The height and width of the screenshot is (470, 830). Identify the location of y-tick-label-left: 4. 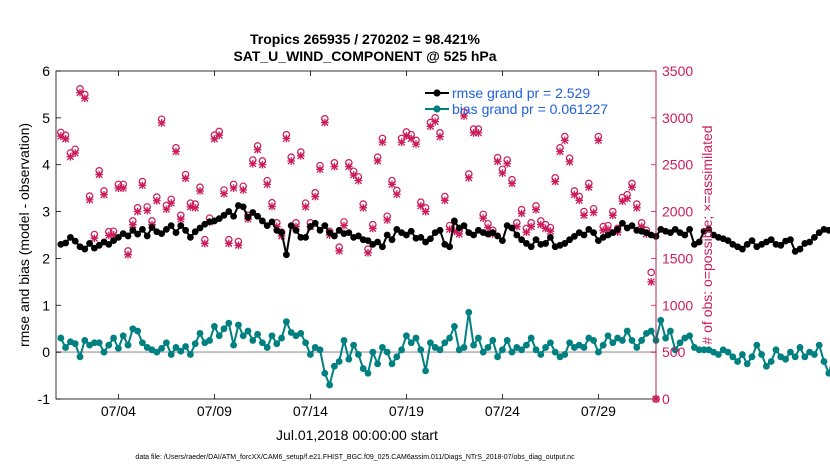
(46, 165).